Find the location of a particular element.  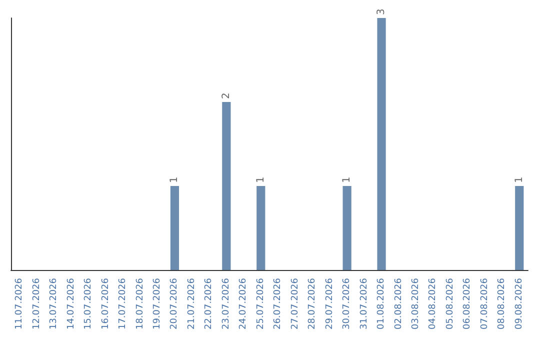

x-tick-label: 03.08.2026 is located at coordinates (415, 304).